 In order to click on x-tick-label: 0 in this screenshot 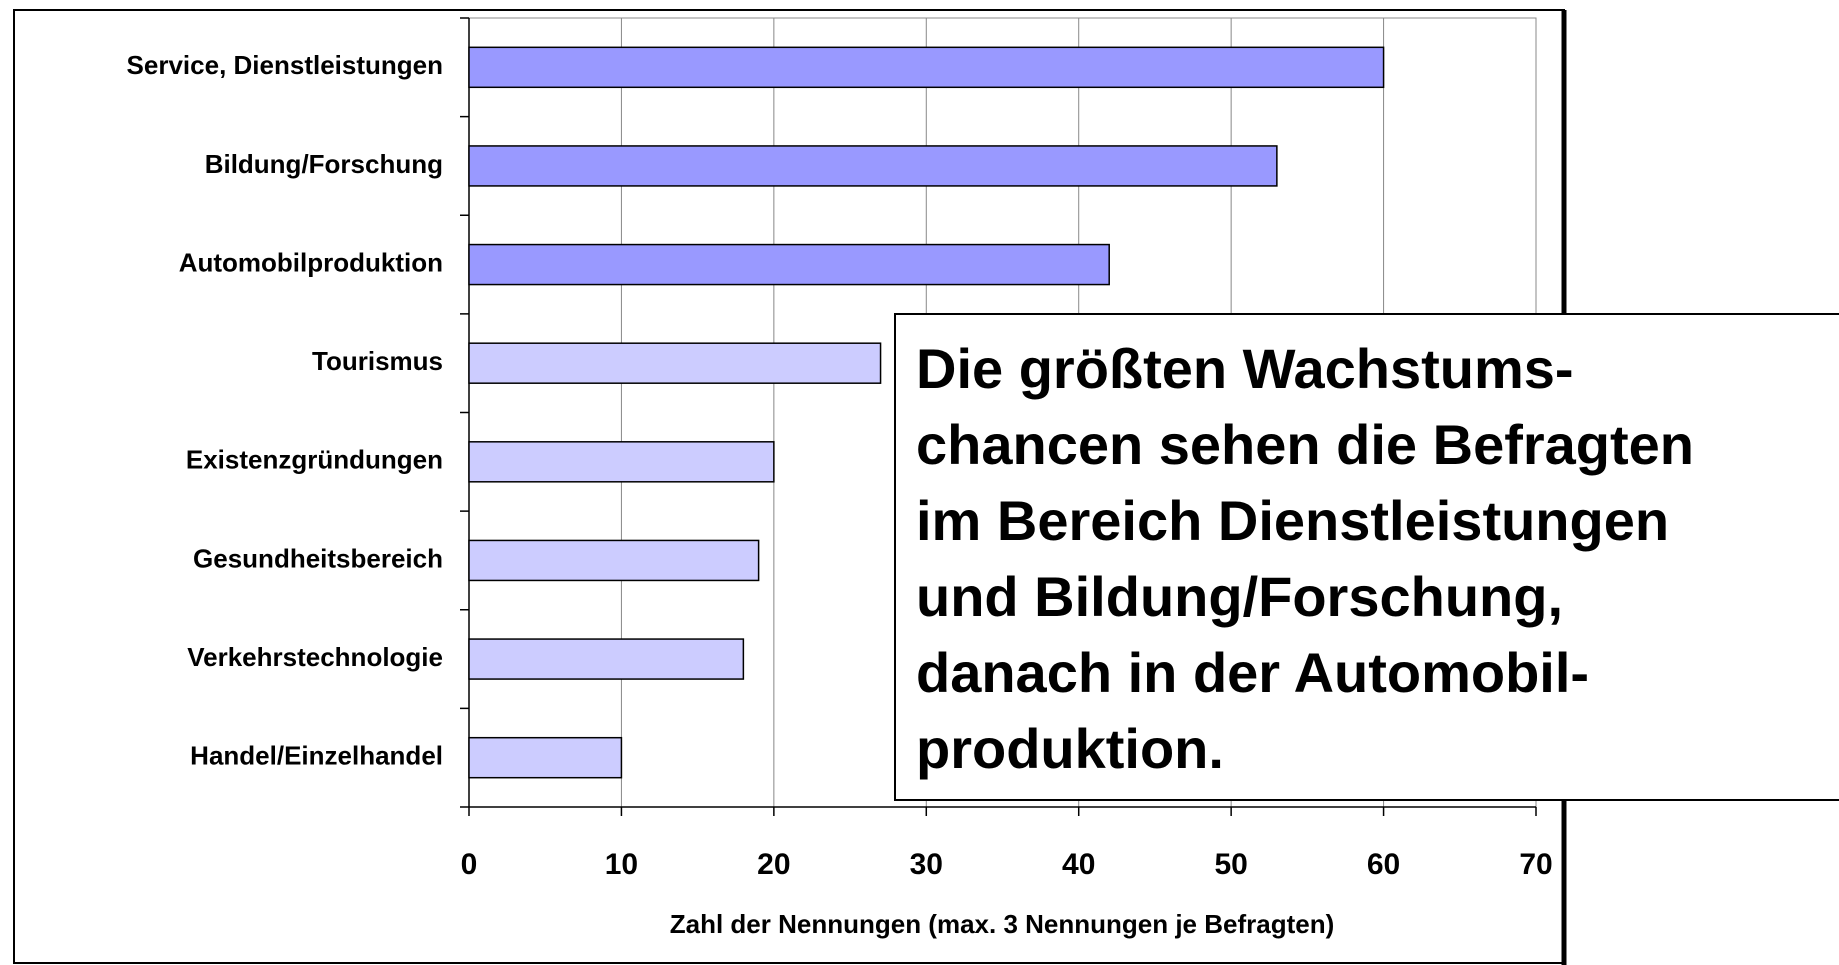, I will do `click(469, 864)`.